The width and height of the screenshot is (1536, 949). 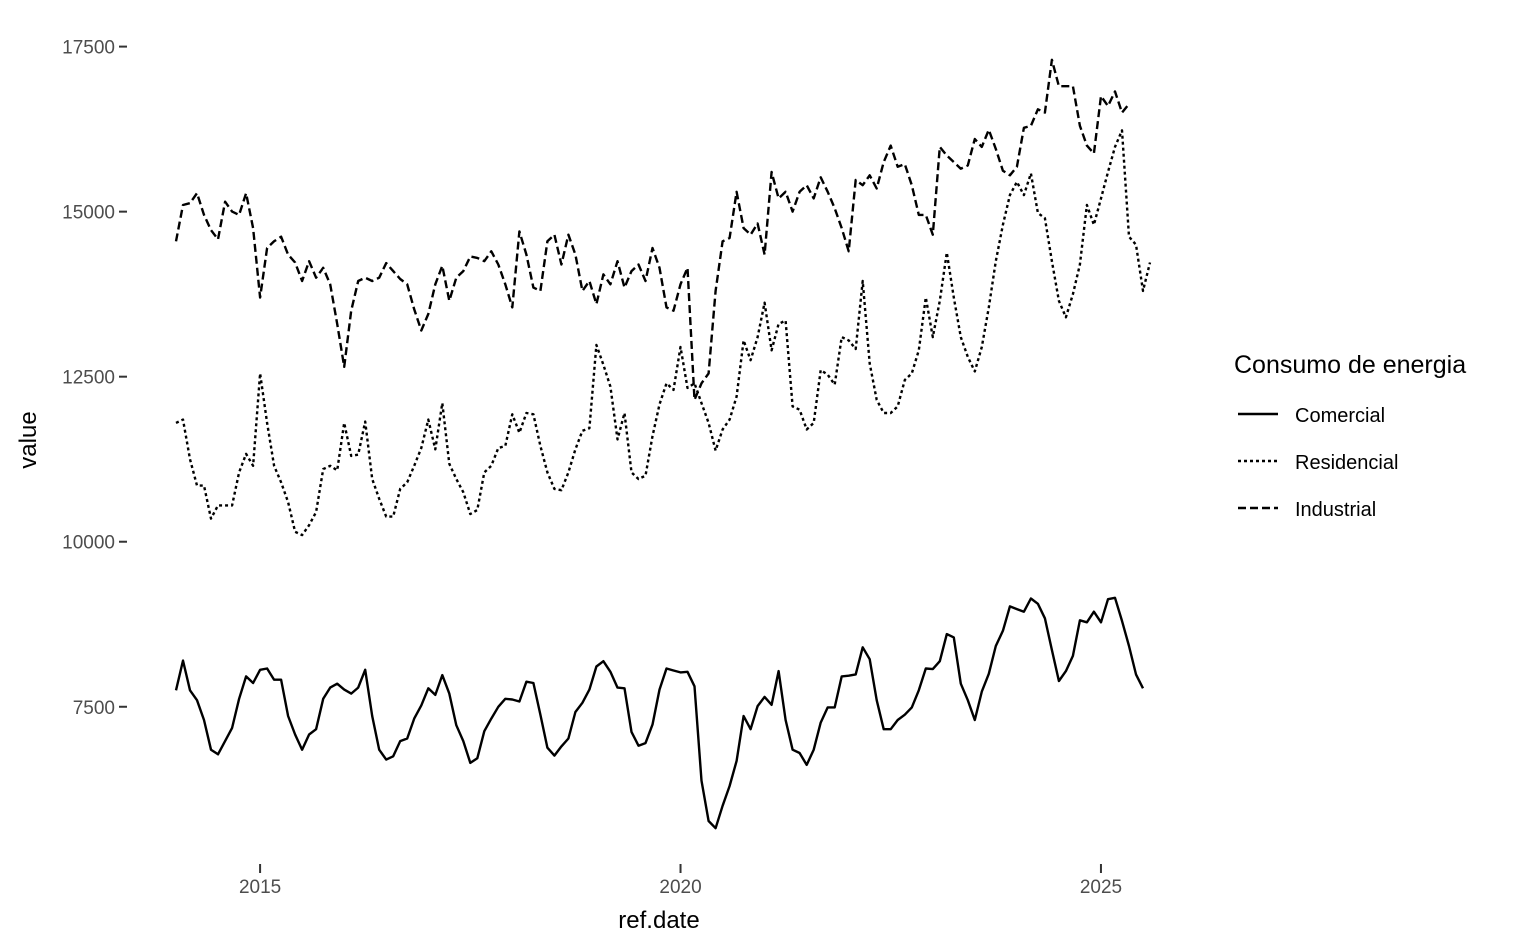 What do you see at coordinates (680, 887) in the screenshot?
I see `x-tick-label: 2020` at bounding box center [680, 887].